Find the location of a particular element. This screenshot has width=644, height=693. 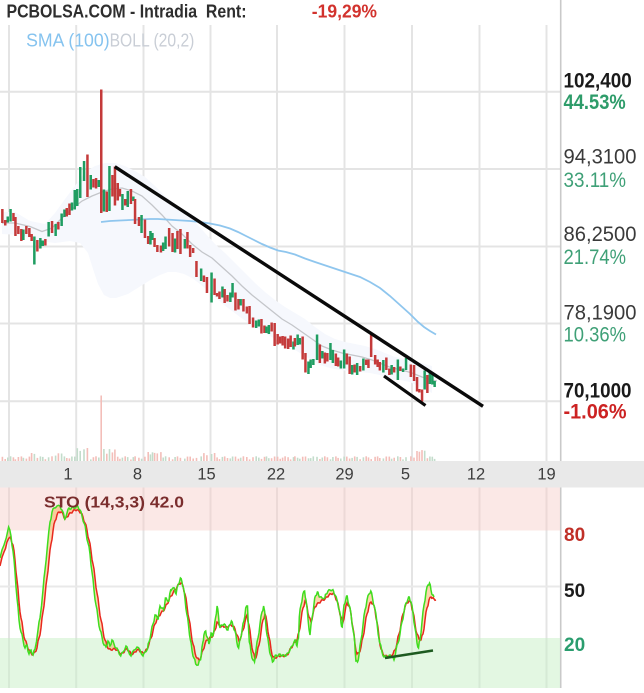

svg-text: PCBOLSA.COM - Intradia Rent: is located at coordinates (127, 12).